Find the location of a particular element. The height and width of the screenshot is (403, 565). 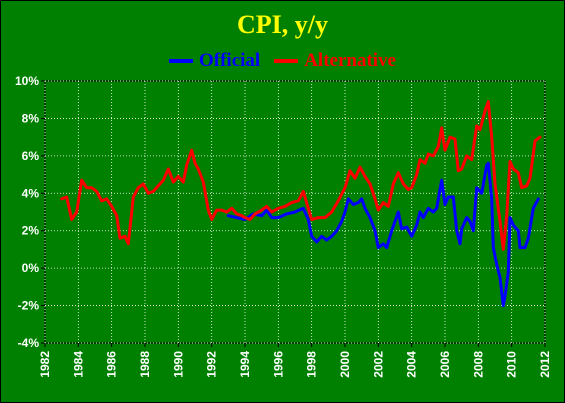

x-tick-label-8: 1998 is located at coordinates (312, 364).